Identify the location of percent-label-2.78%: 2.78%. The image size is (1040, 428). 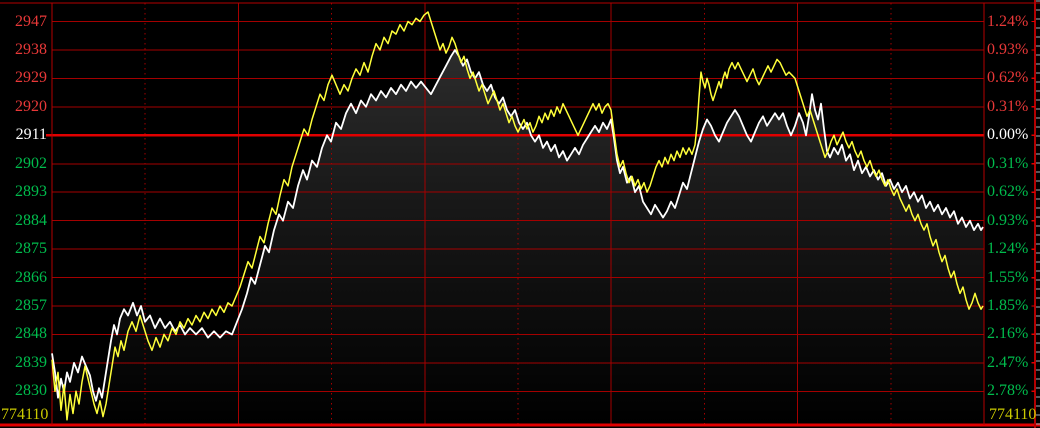
(1008, 391).